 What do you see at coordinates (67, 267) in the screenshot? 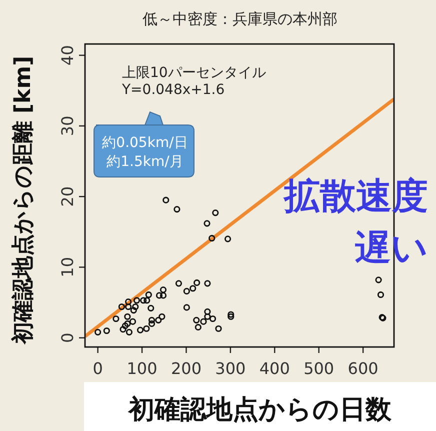
I see `y-tick-label: 10` at bounding box center [67, 267].